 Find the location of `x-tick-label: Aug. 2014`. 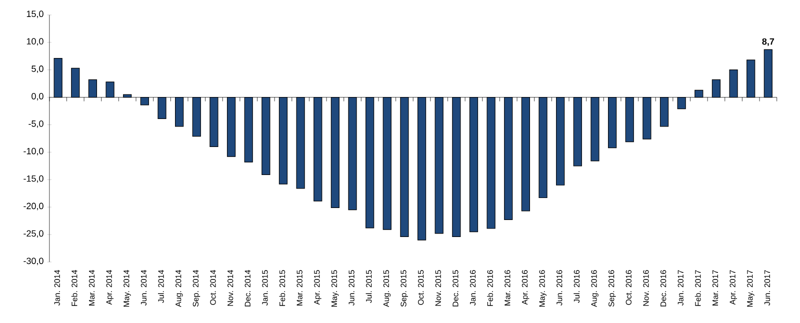

x-tick-label: Aug. 2014 is located at coordinates (179, 288).